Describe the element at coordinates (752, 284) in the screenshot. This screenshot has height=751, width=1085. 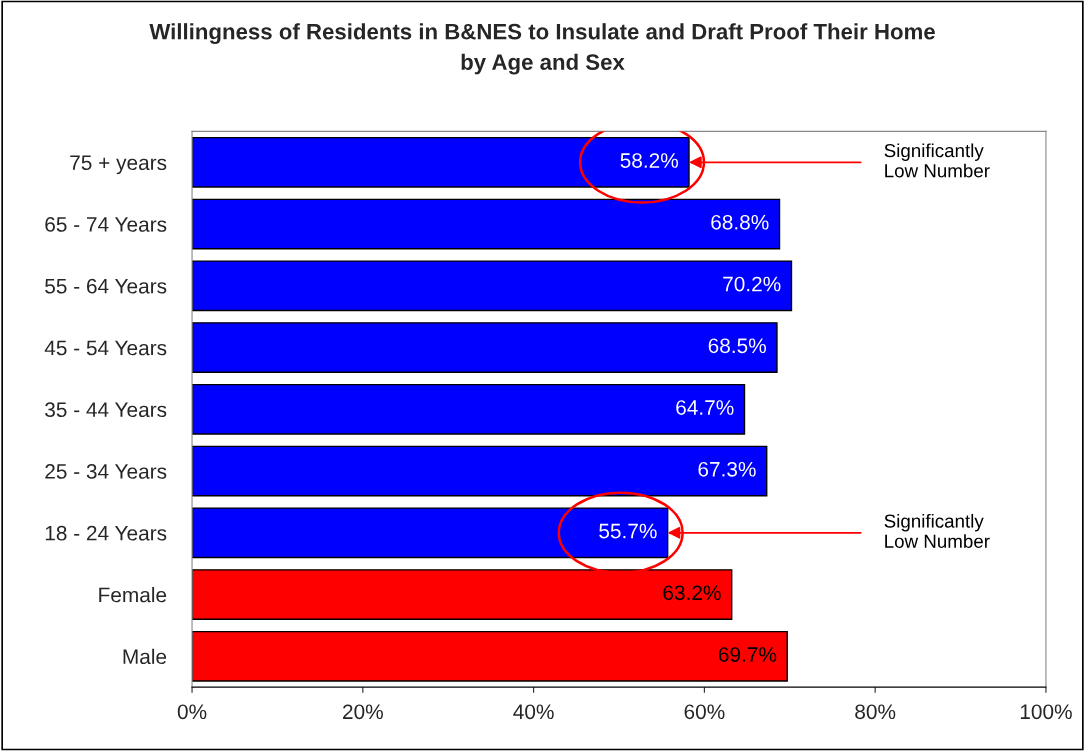
I see `data-label: 70.2%` at that location.